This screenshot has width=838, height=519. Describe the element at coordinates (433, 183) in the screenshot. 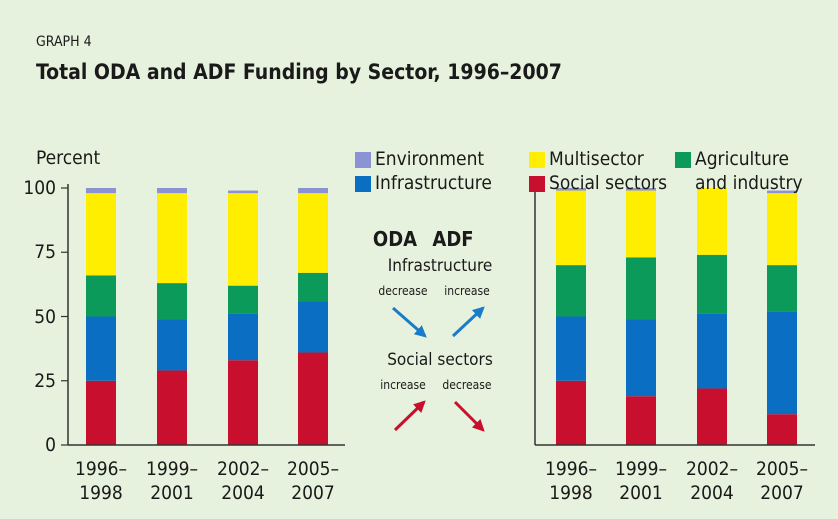

I see `legend-label: Infrastructure` at that location.